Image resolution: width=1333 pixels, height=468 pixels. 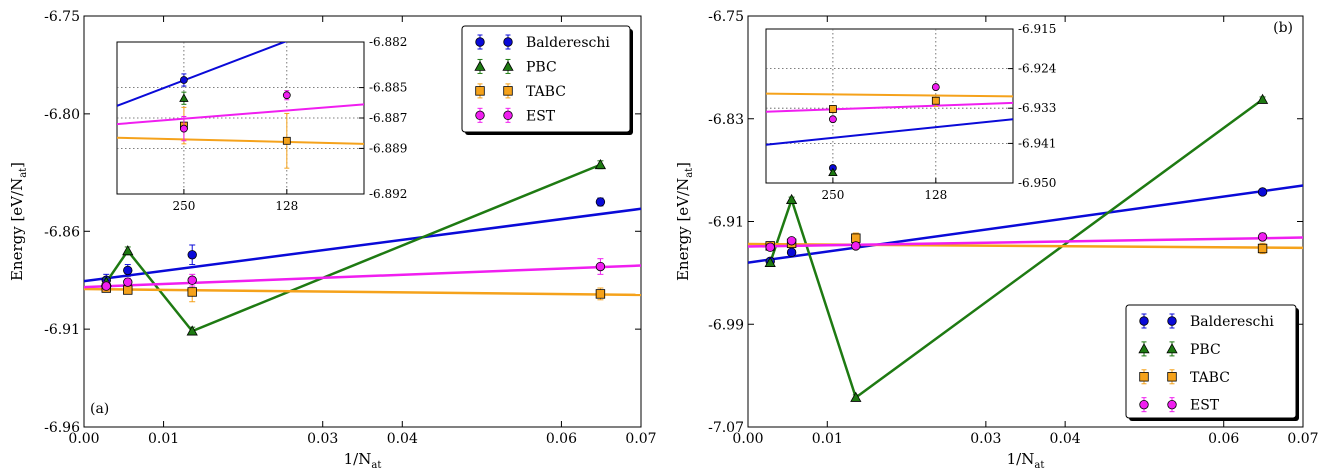 I want to click on y-tick-label: -6.86, so click(x=62, y=232).